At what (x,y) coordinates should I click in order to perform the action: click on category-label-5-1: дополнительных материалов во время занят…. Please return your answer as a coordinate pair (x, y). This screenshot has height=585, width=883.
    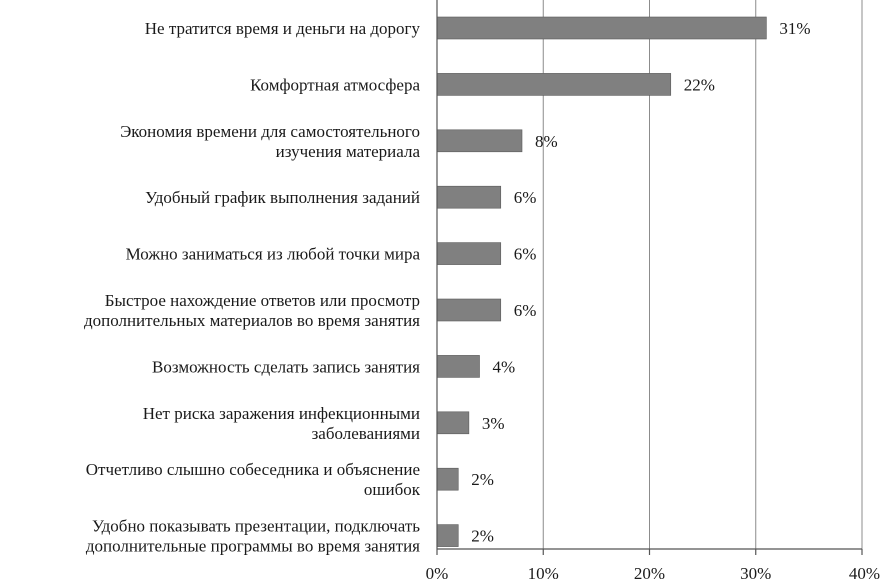
    Looking at the image, I should click on (252, 320).